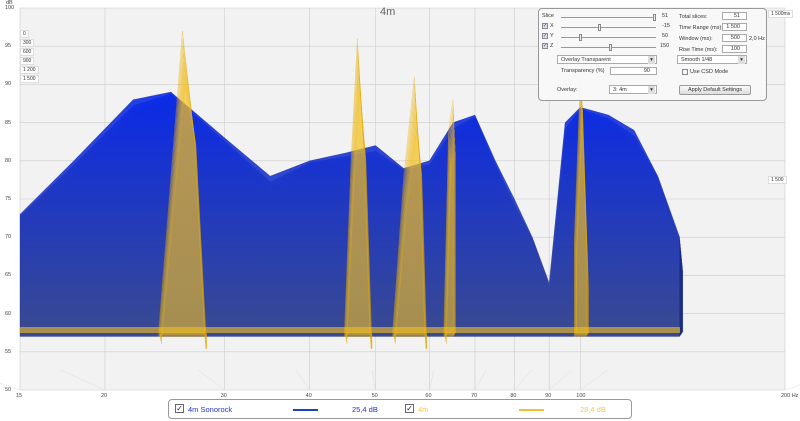 The image size is (800, 421). What do you see at coordinates (666, 26) in the screenshot?
I see `x-value: -15` at bounding box center [666, 26].